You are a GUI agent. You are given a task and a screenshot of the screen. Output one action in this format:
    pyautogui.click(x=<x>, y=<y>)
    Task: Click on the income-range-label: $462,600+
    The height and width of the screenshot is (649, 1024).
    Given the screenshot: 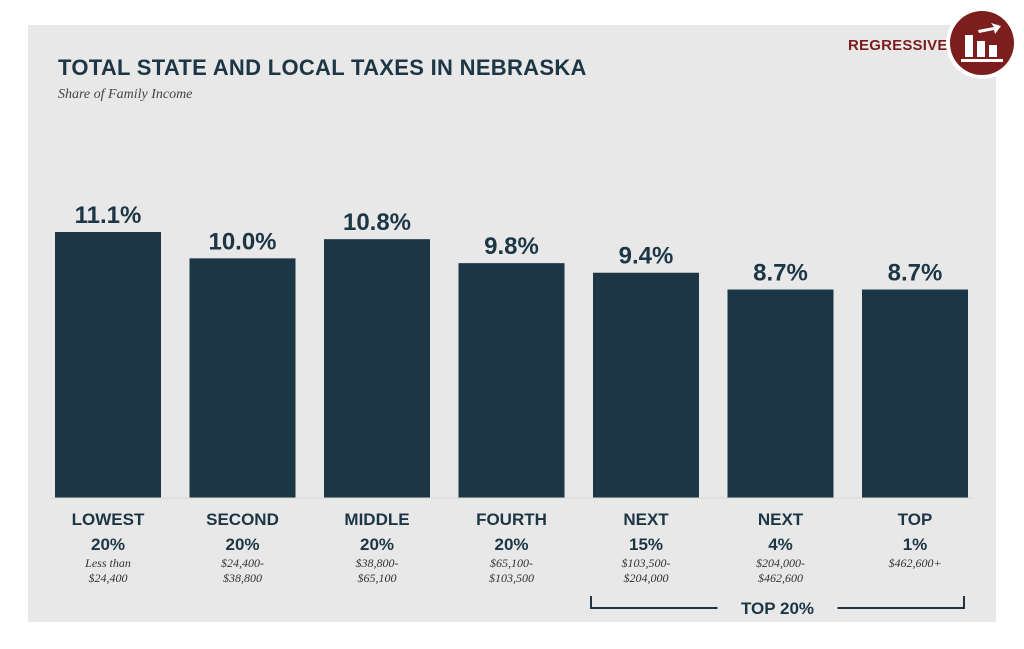 What is the action you would take?
    pyautogui.click(x=914, y=563)
    